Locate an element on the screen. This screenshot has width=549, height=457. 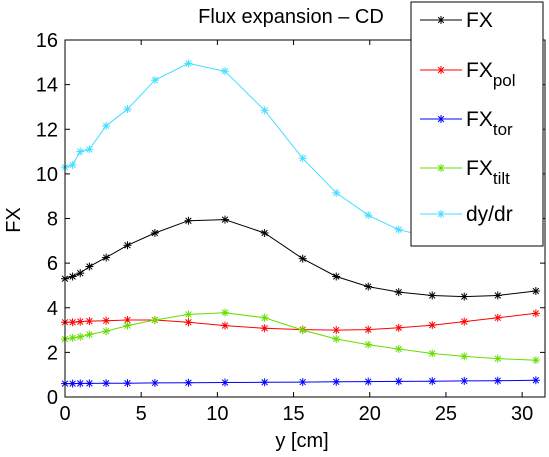
chart-title: Flux expansion – CD is located at coordinates (291, 17).